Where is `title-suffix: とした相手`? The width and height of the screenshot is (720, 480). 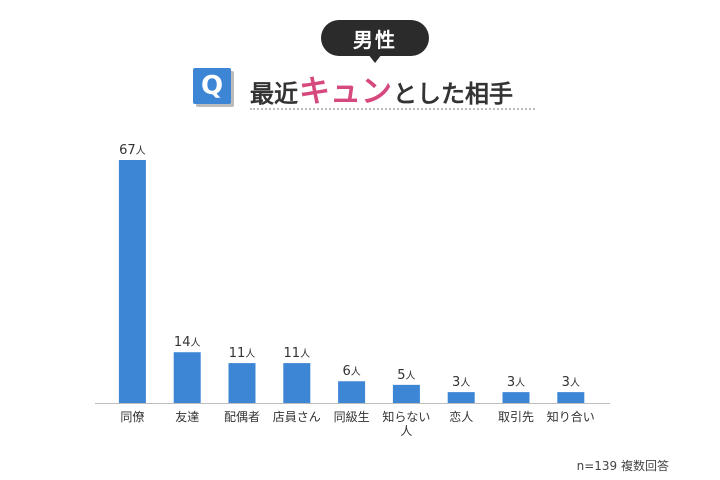
title-suffix: とした相手 is located at coordinates (453, 94).